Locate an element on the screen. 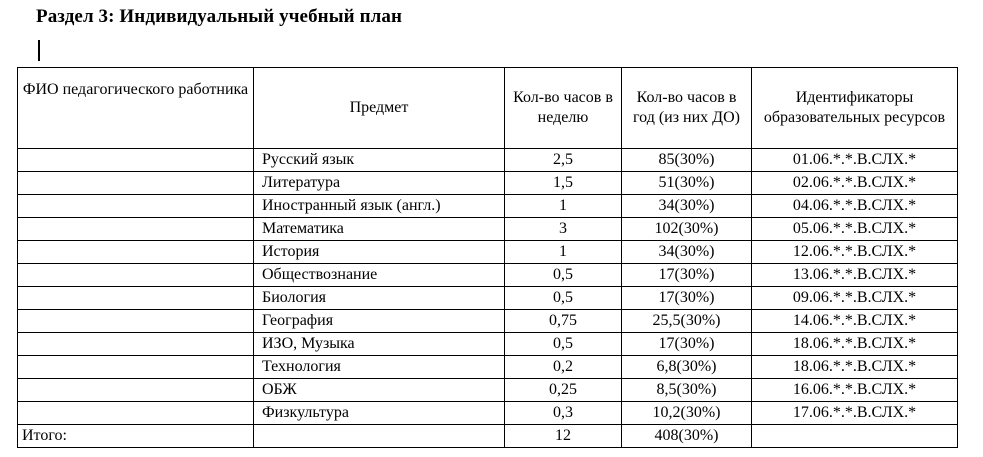 The width and height of the screenshot is (983, 457). resource-id-cell: 09.06.*.*.В.СЛХ.* is located at coordinates (854, 298).